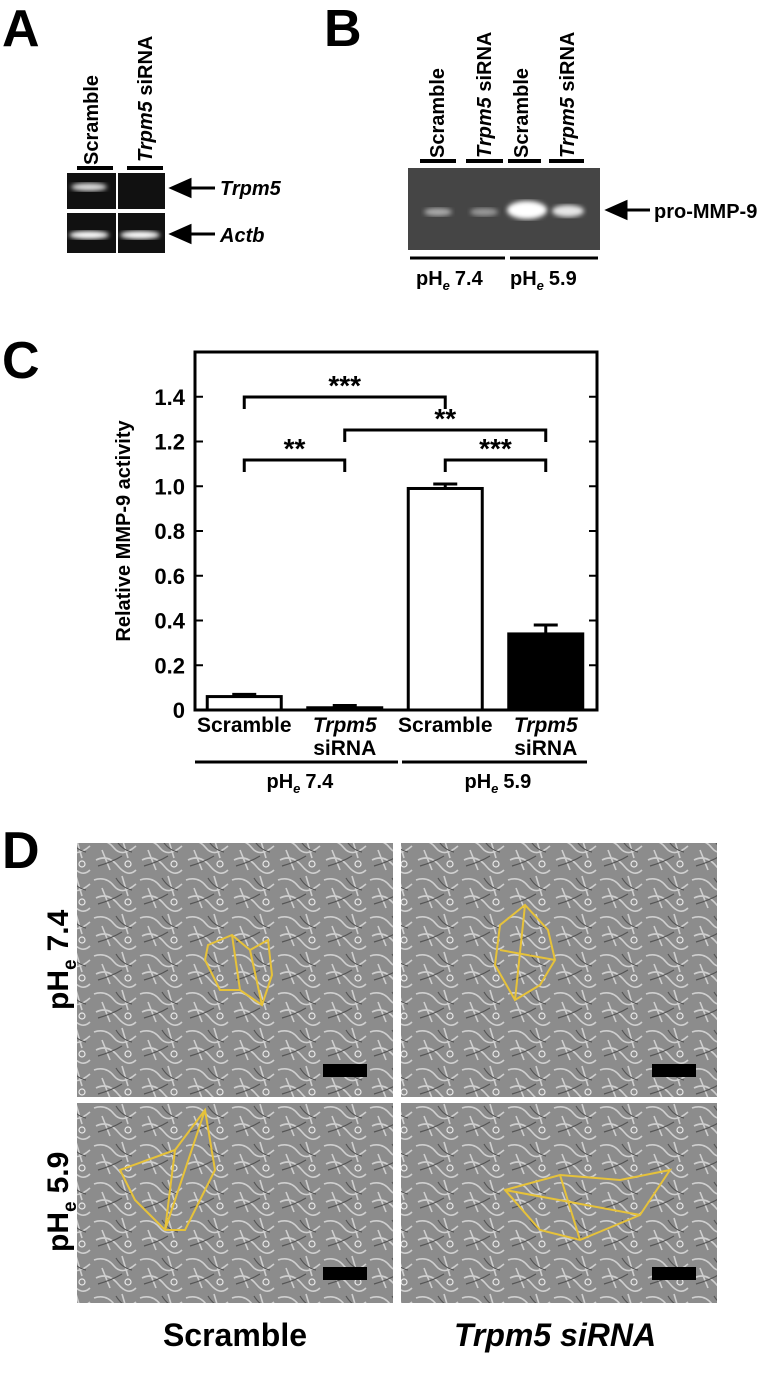 This screenshot has height=1381, width=781. Describe the element at coordinates (343, 29) in the screenshot. I see `panel-label: B` at that location.